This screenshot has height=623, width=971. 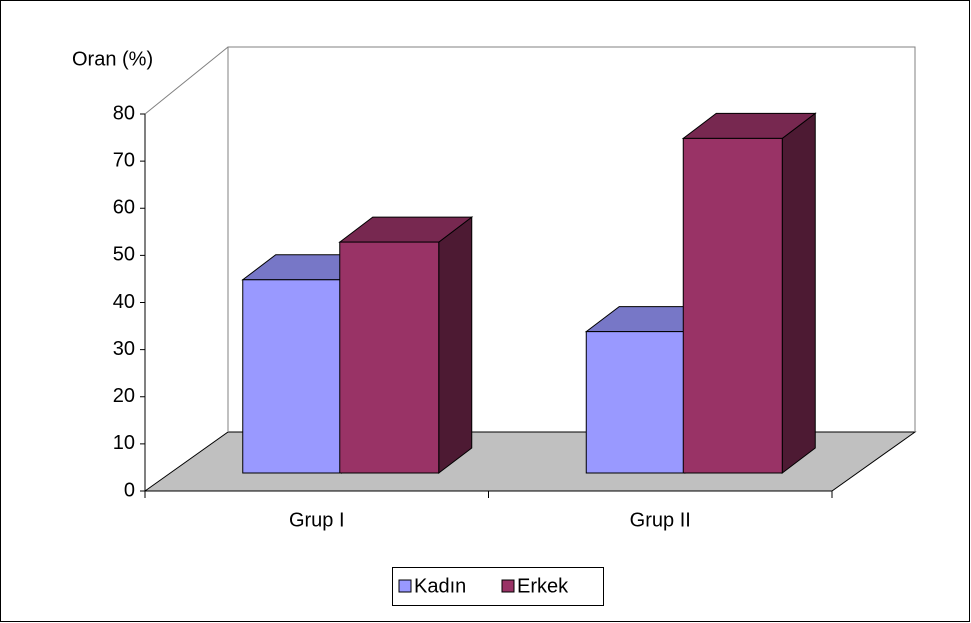 I want to click on y-tick-label: 30, so click(x=124, y=349).